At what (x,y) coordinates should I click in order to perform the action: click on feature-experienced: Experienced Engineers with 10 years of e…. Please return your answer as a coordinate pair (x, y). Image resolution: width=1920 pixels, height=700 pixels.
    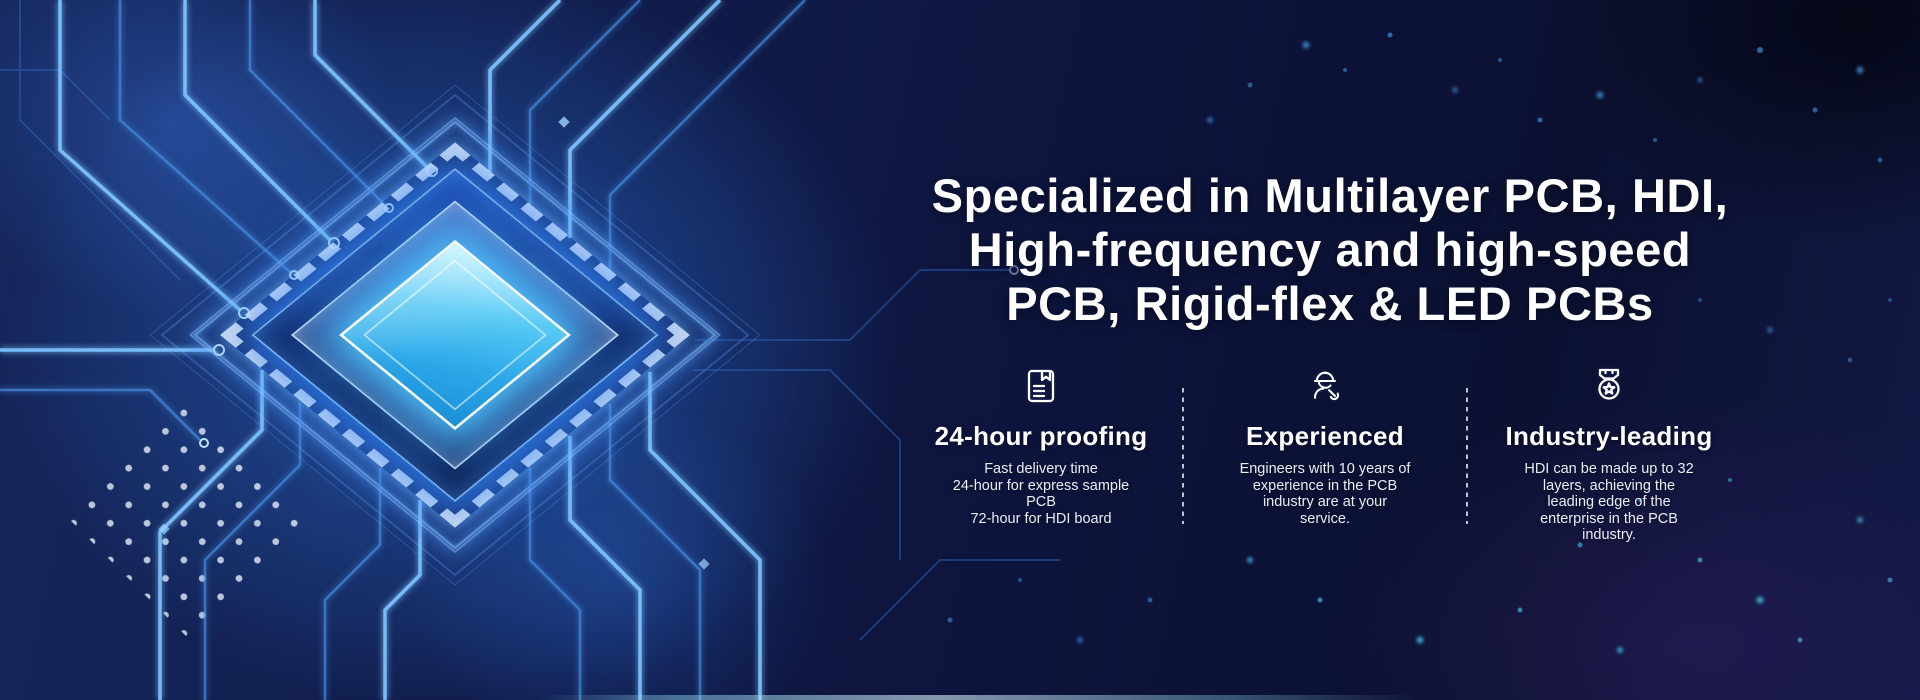
    Looking at the image, I should click on (1325, 446).